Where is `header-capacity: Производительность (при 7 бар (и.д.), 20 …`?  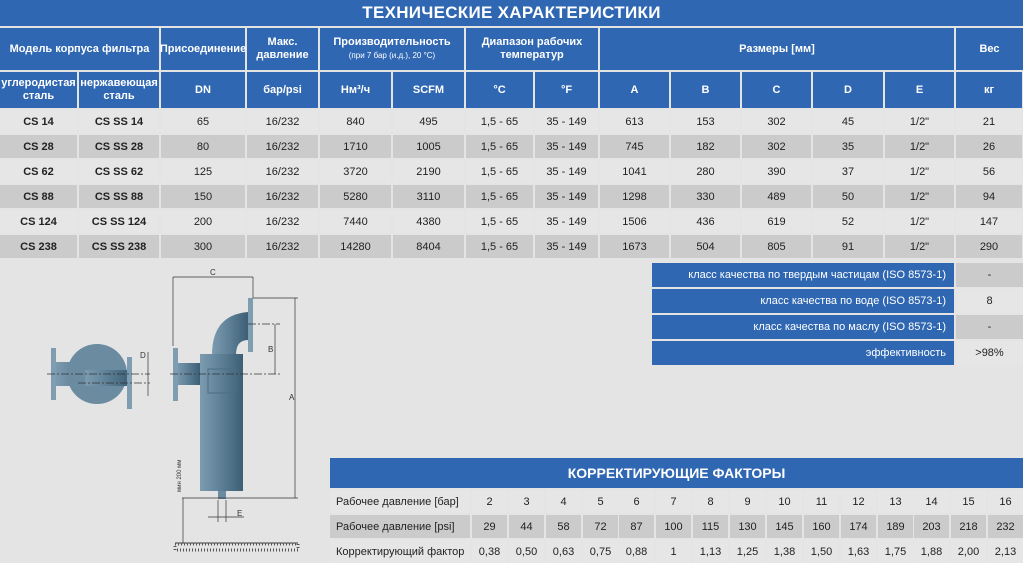 header-capacity: Производительность (при 7 бар (и.д.), 20 … is located at coordinates (392, 49).